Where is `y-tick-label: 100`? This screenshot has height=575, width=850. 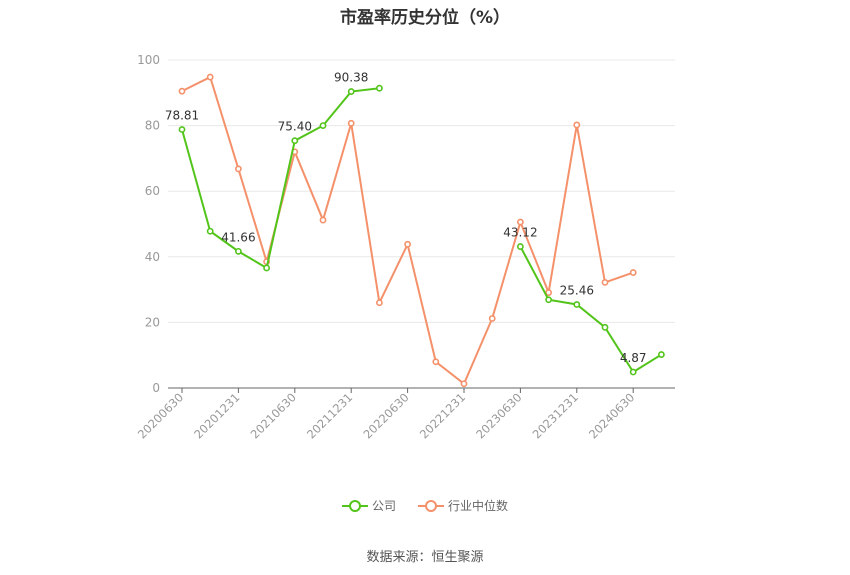 y-tick-label: 100 is located at coordinates (148, 60).